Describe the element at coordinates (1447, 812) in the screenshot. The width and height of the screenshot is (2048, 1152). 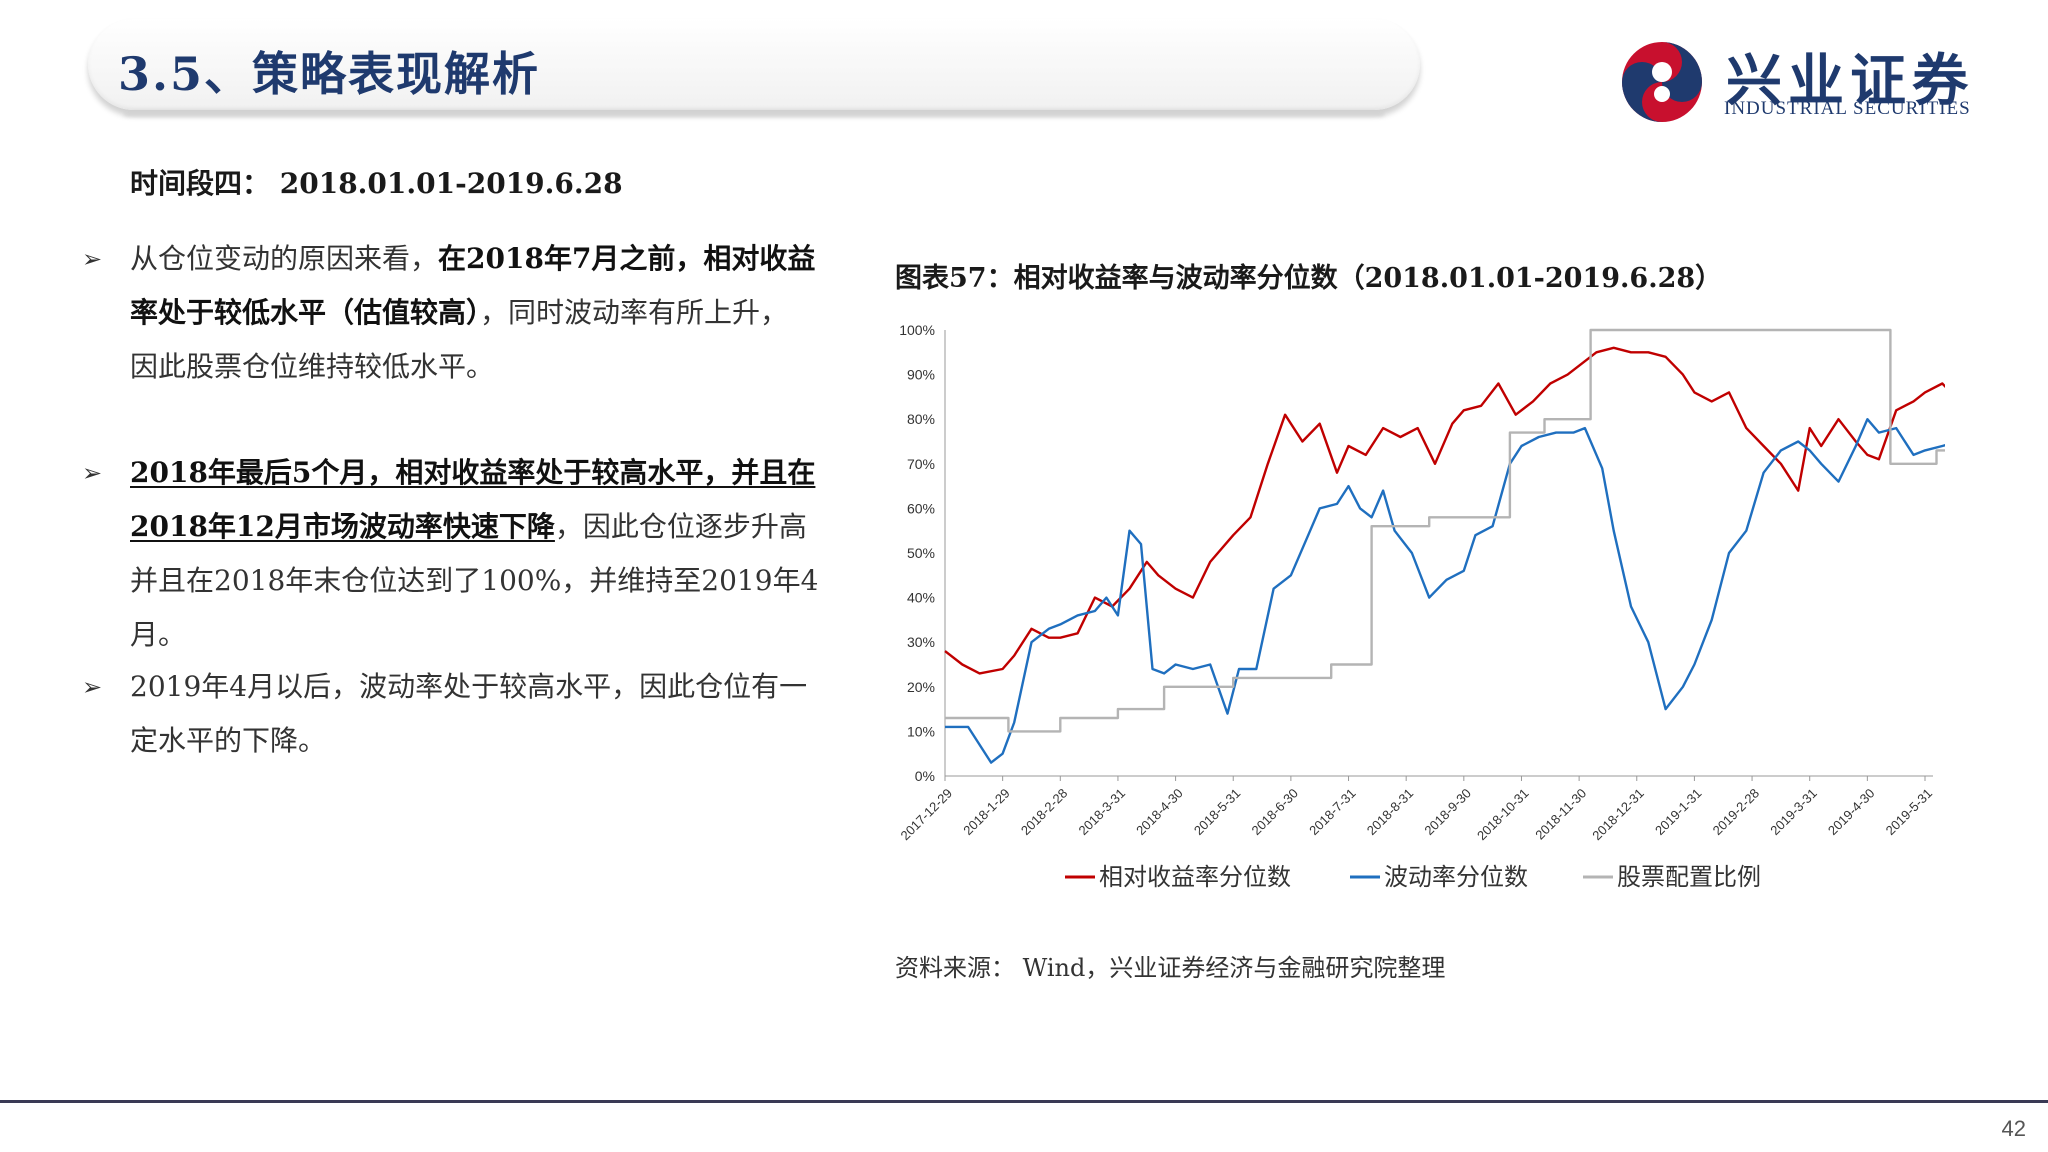
I see `x-tick-label: 2018-9-30` at that location.